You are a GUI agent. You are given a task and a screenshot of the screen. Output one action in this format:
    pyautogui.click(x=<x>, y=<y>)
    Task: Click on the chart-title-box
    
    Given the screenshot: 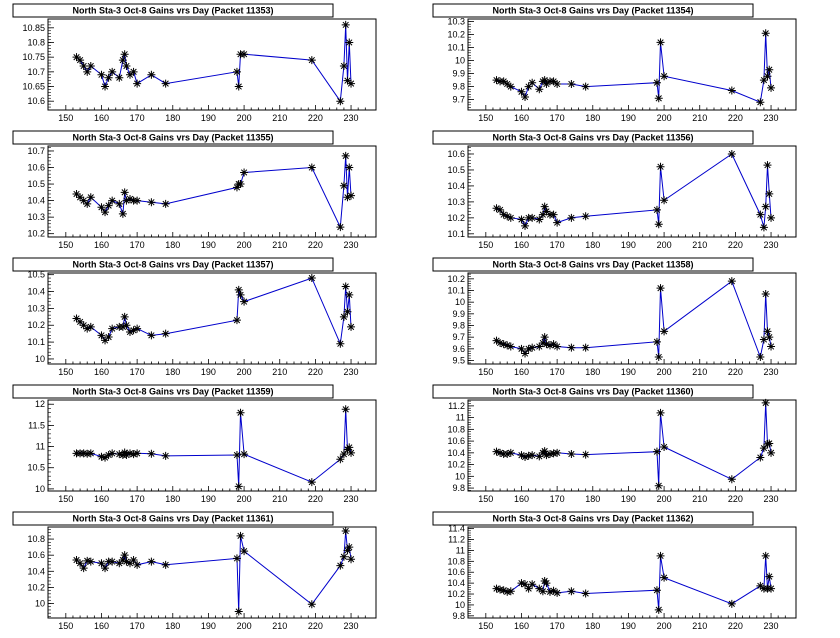 What is the action you would take?
    pyautogui.click(x=593, y=518)
    